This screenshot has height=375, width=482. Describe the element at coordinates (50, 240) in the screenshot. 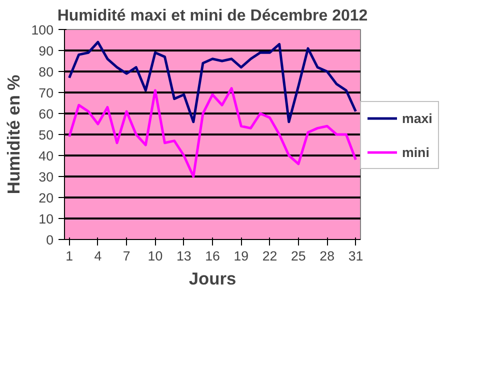

I see `y-tick-label: 0` at that location.